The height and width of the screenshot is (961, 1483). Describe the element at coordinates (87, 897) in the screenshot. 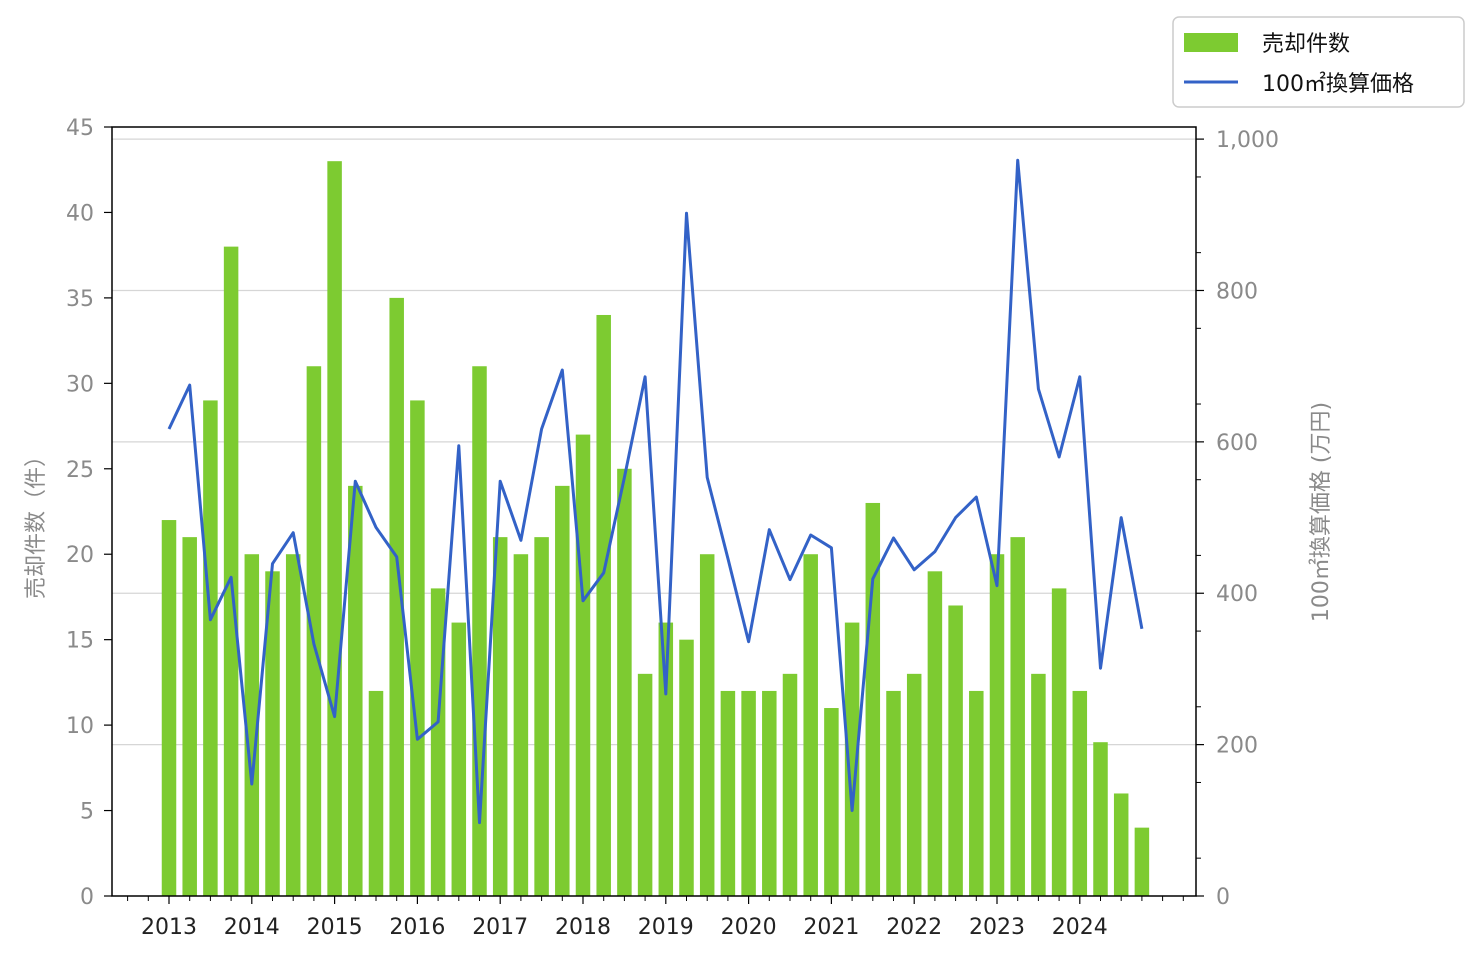

I see `left-tick-label: 0` at that location.